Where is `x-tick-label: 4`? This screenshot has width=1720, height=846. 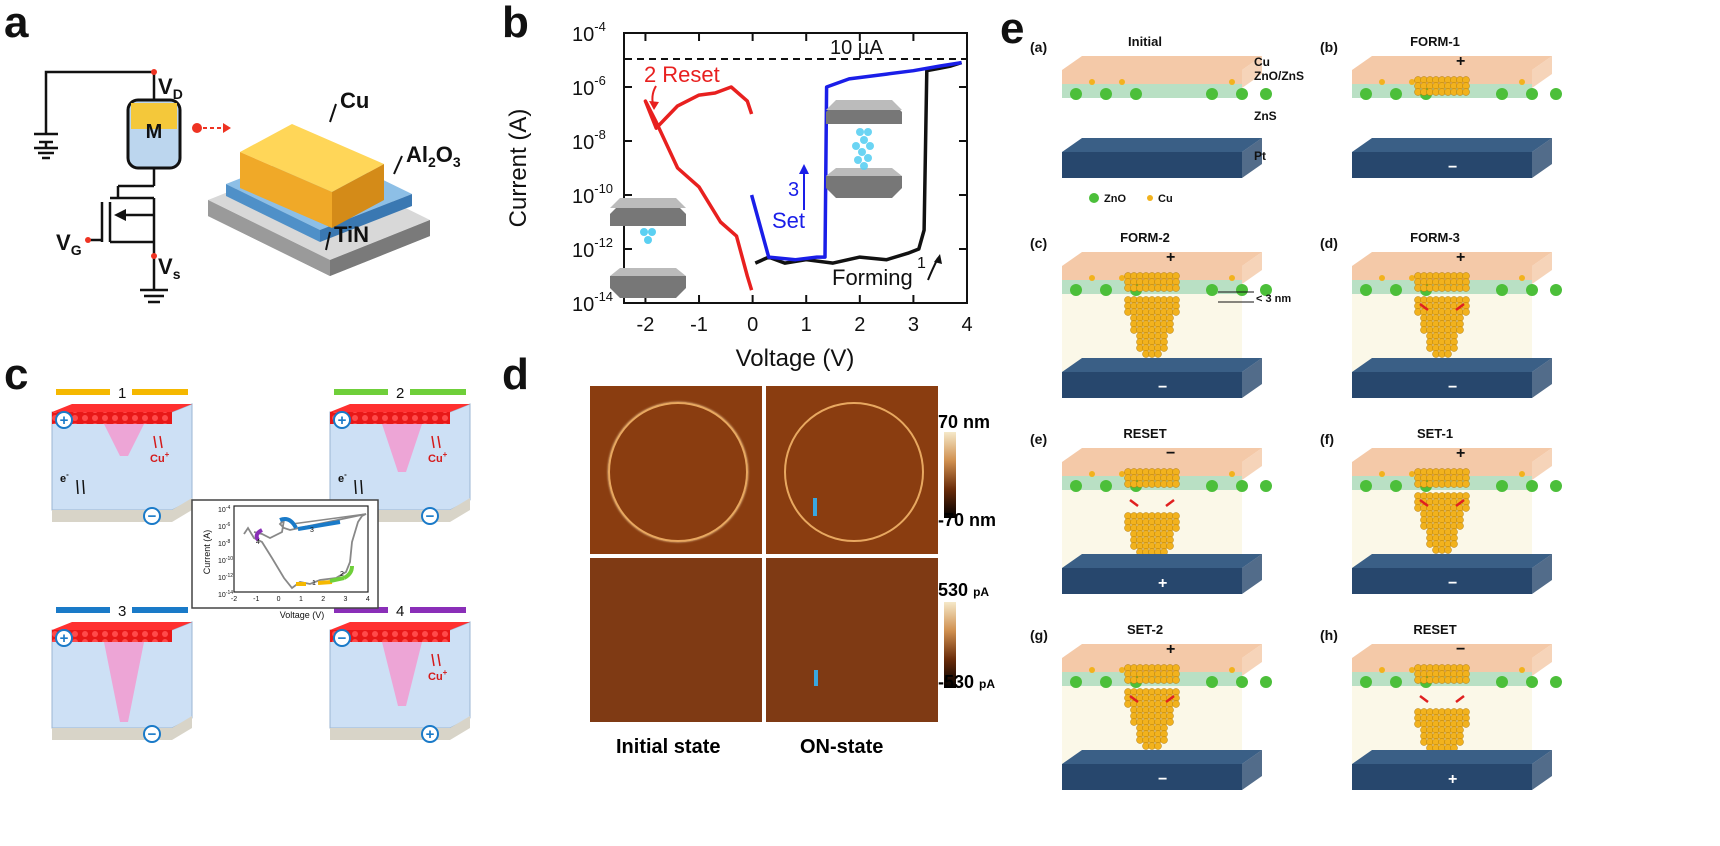
x-tick-label: 4 is located at coordinates (966, 325).